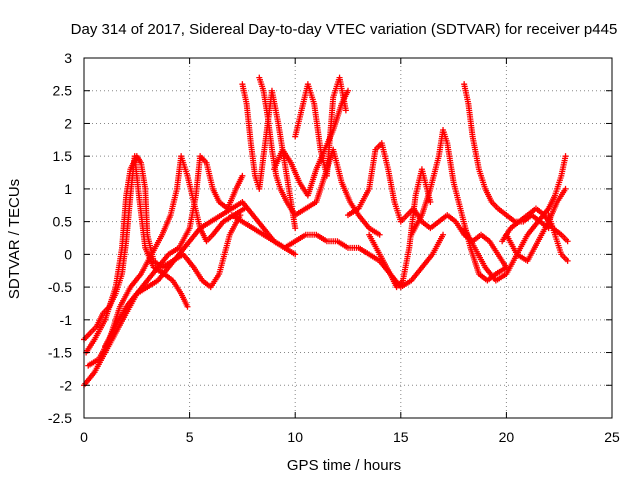  Describe the element at coordinates (68, 123) in the screenshot. I see `y-tick-label: 2` at that location.